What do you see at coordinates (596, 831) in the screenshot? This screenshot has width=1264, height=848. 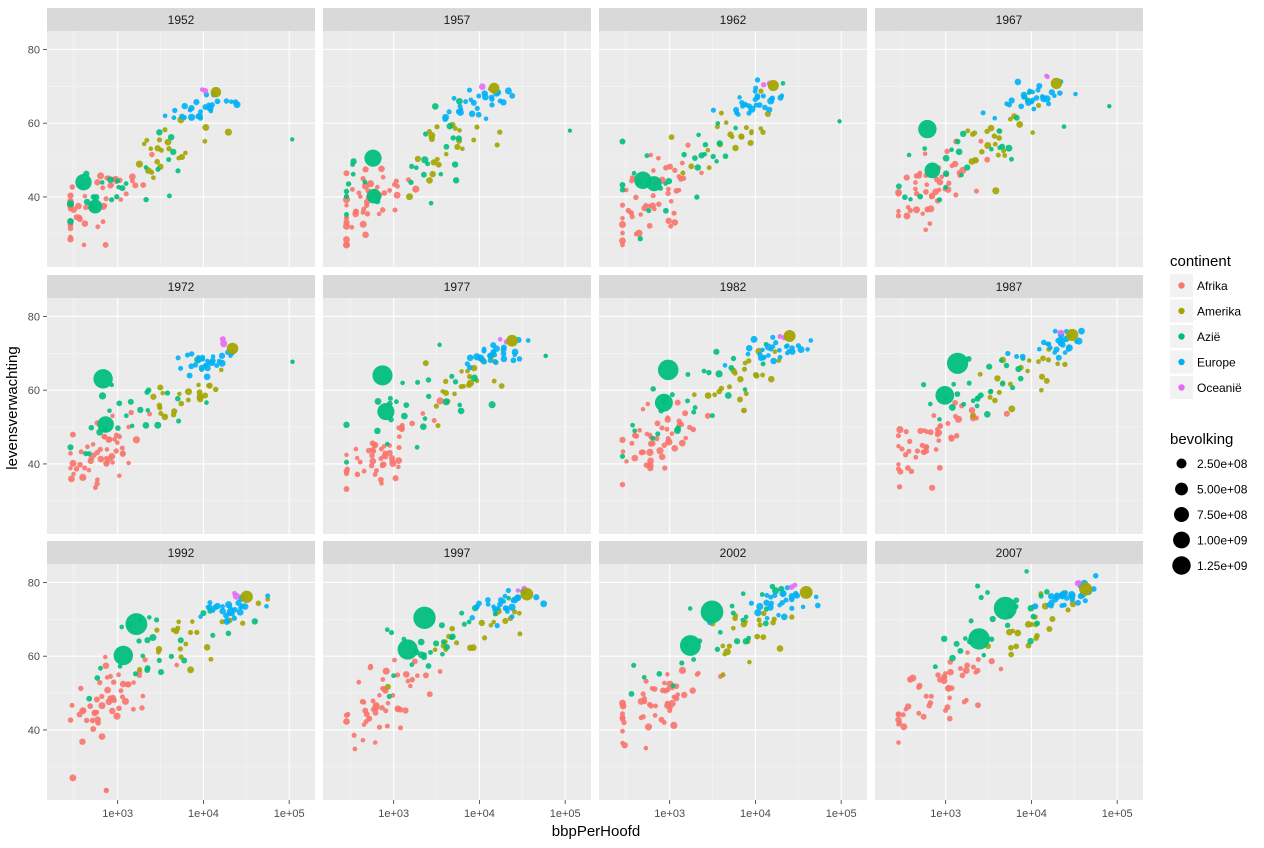 I see `x-axis-title: bbpPerHoofd` at bounding box center [596, 831].